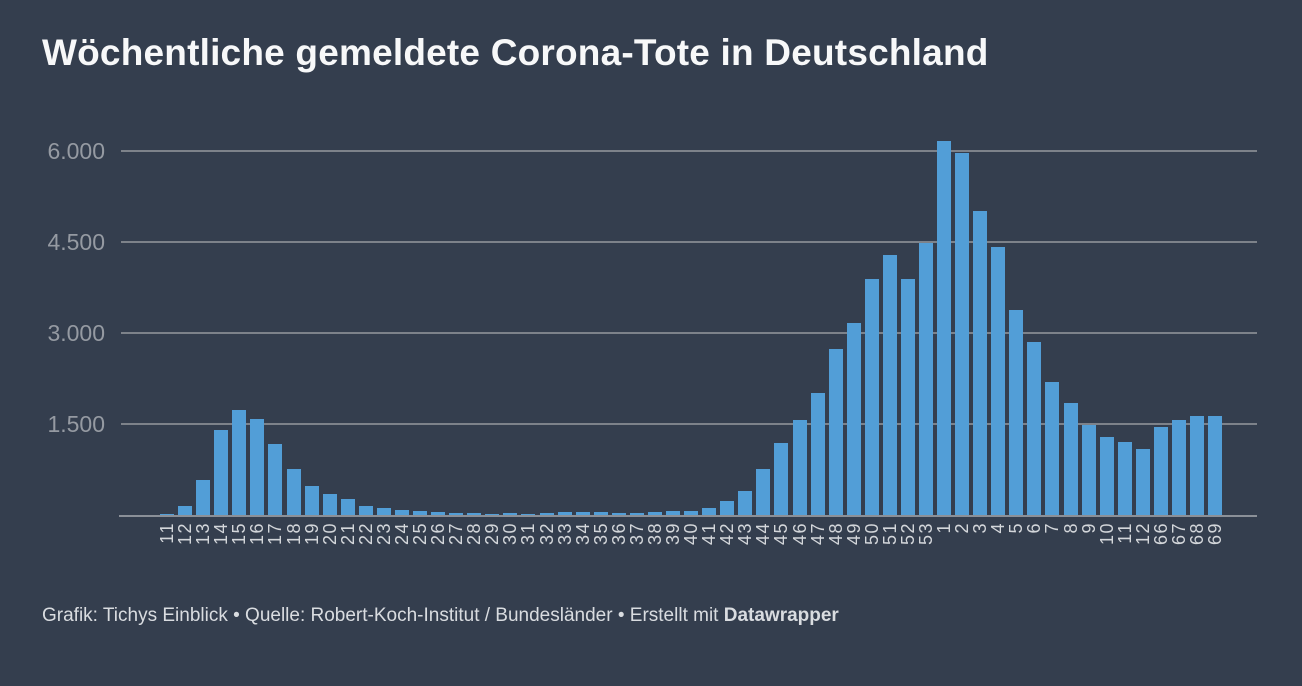  Describe the element at coordinates (799, 534) in the screenshot. I see `x-axis-tick-label: 46` at that location.